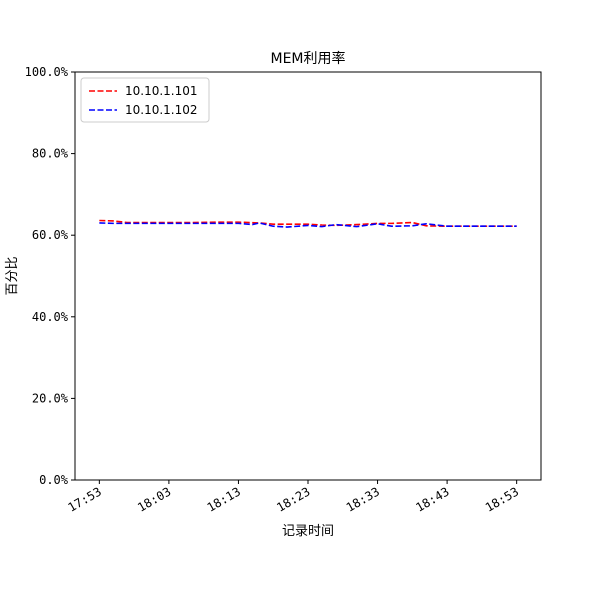 The height and width of the screenshot is (600, 600). I want to click on series-layer, so click(308, 223).